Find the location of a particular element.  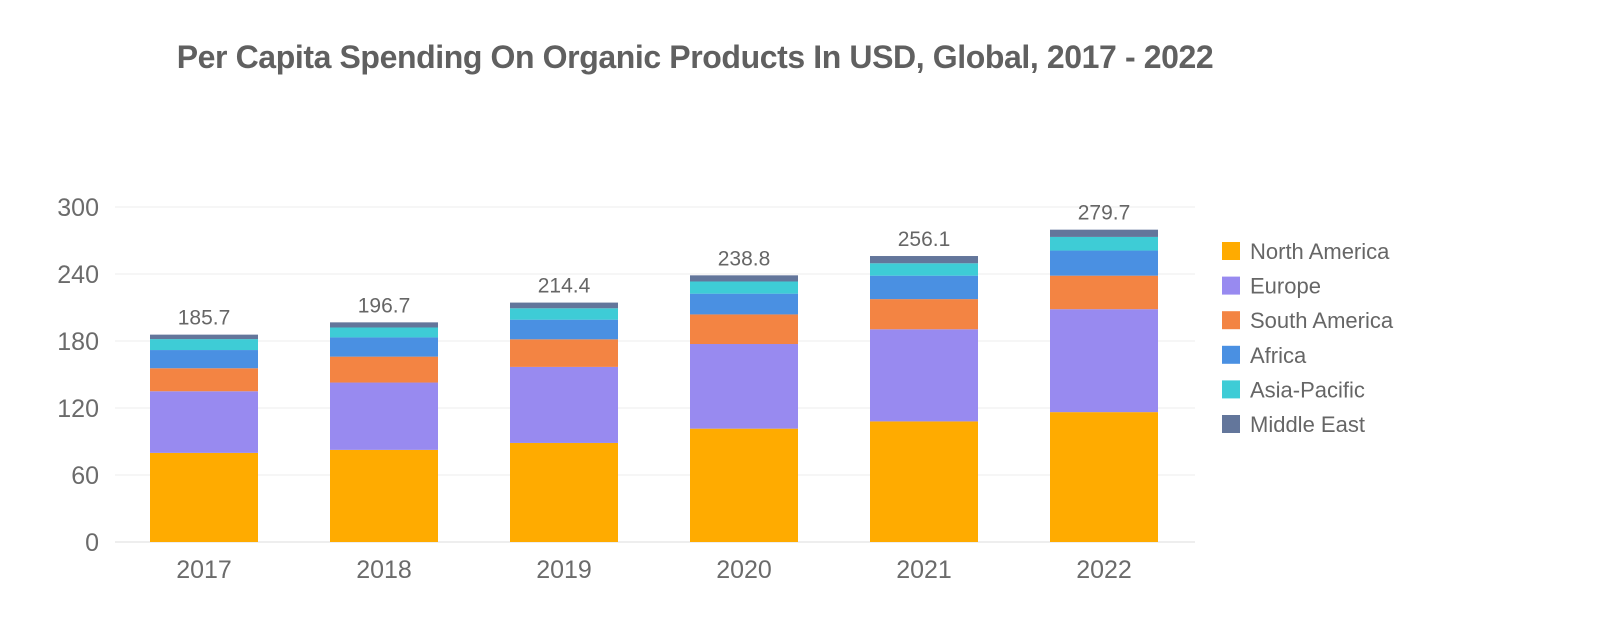

x-tick-label: 2017 is located at coordinates (204, 570).